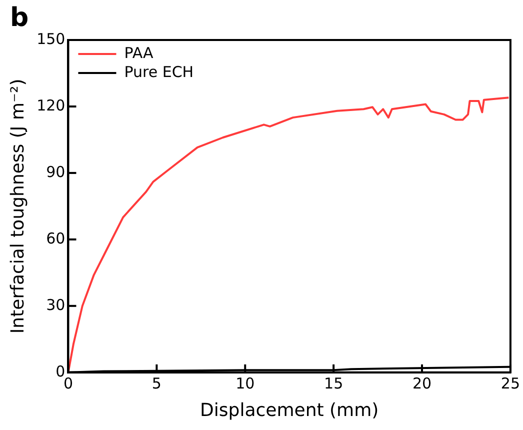 This screenshot has width=523, height=430. I want to click on y-axis-title: Interfacial toughness (J m⁻²), so click(17, 206).